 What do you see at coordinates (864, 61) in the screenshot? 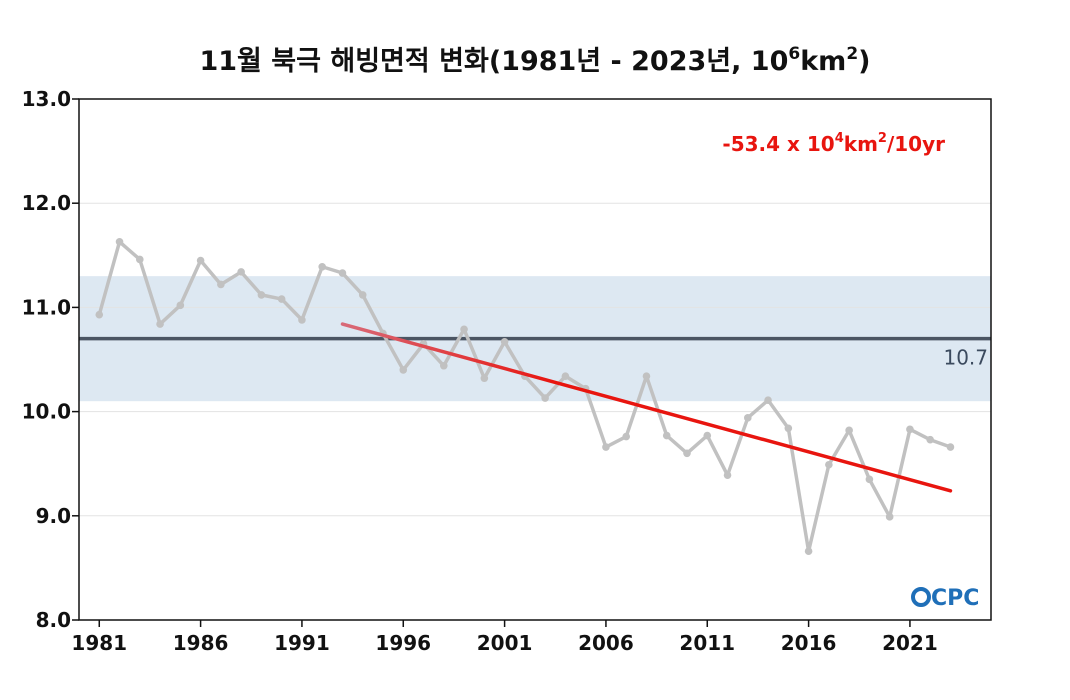
I see `chart-title-close: )` at bounding box center [864, 61].